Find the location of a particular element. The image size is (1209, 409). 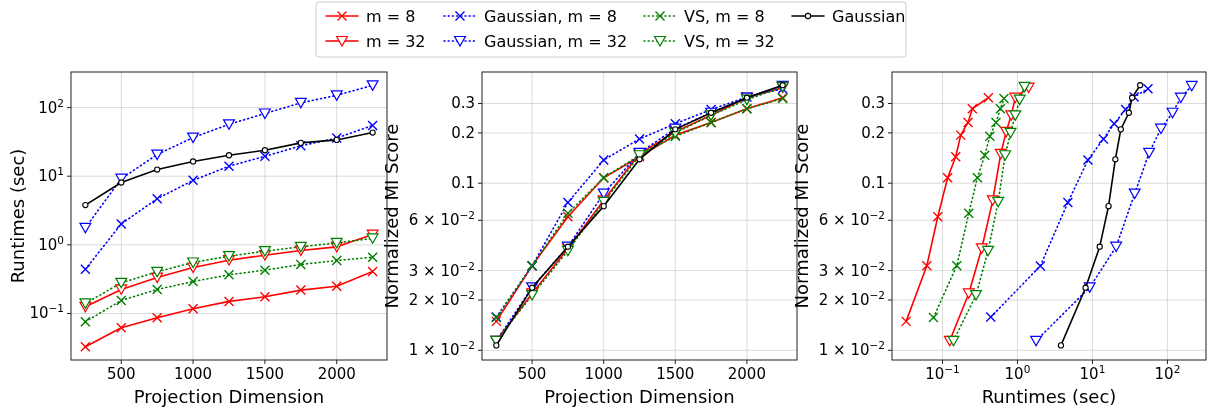

legend-label: m = 8 is located at coordinates (391, 16).